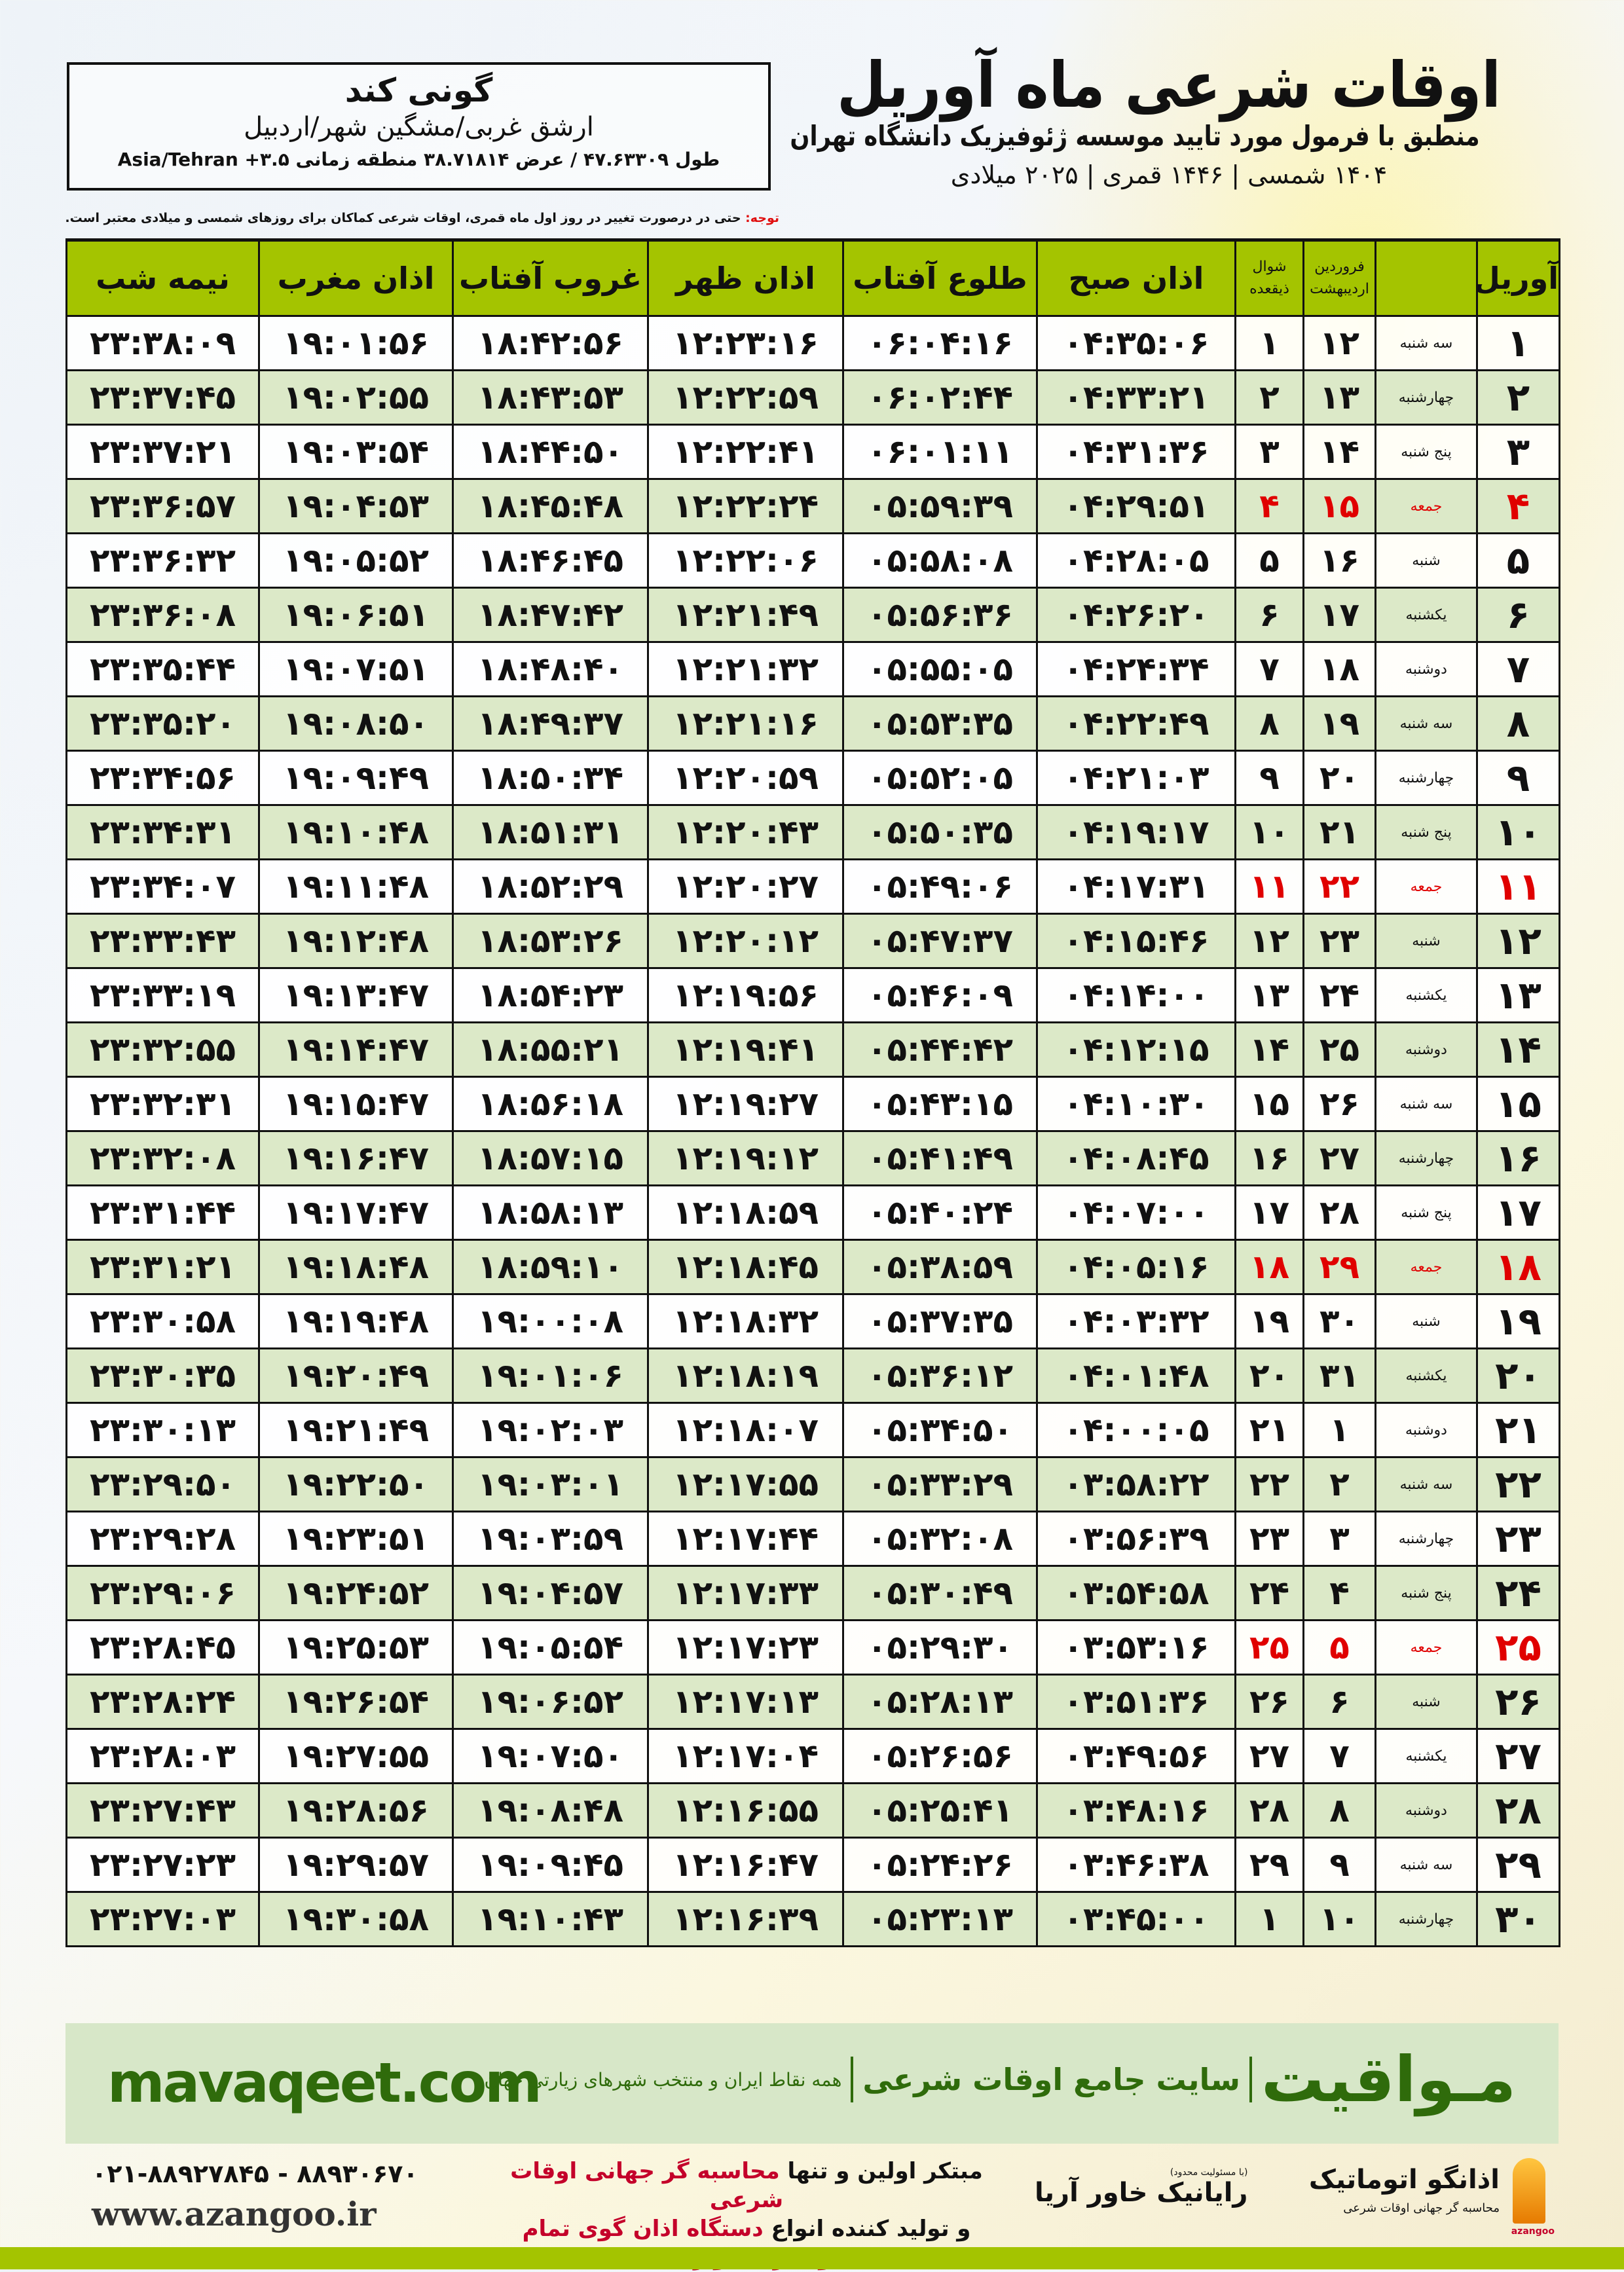 The height and width of the screenshot is (2272, 1624). Describe the element at coordinates (1339, 1321) in the screenshot. I see `cell-persian-day: ۳۰` at that location.